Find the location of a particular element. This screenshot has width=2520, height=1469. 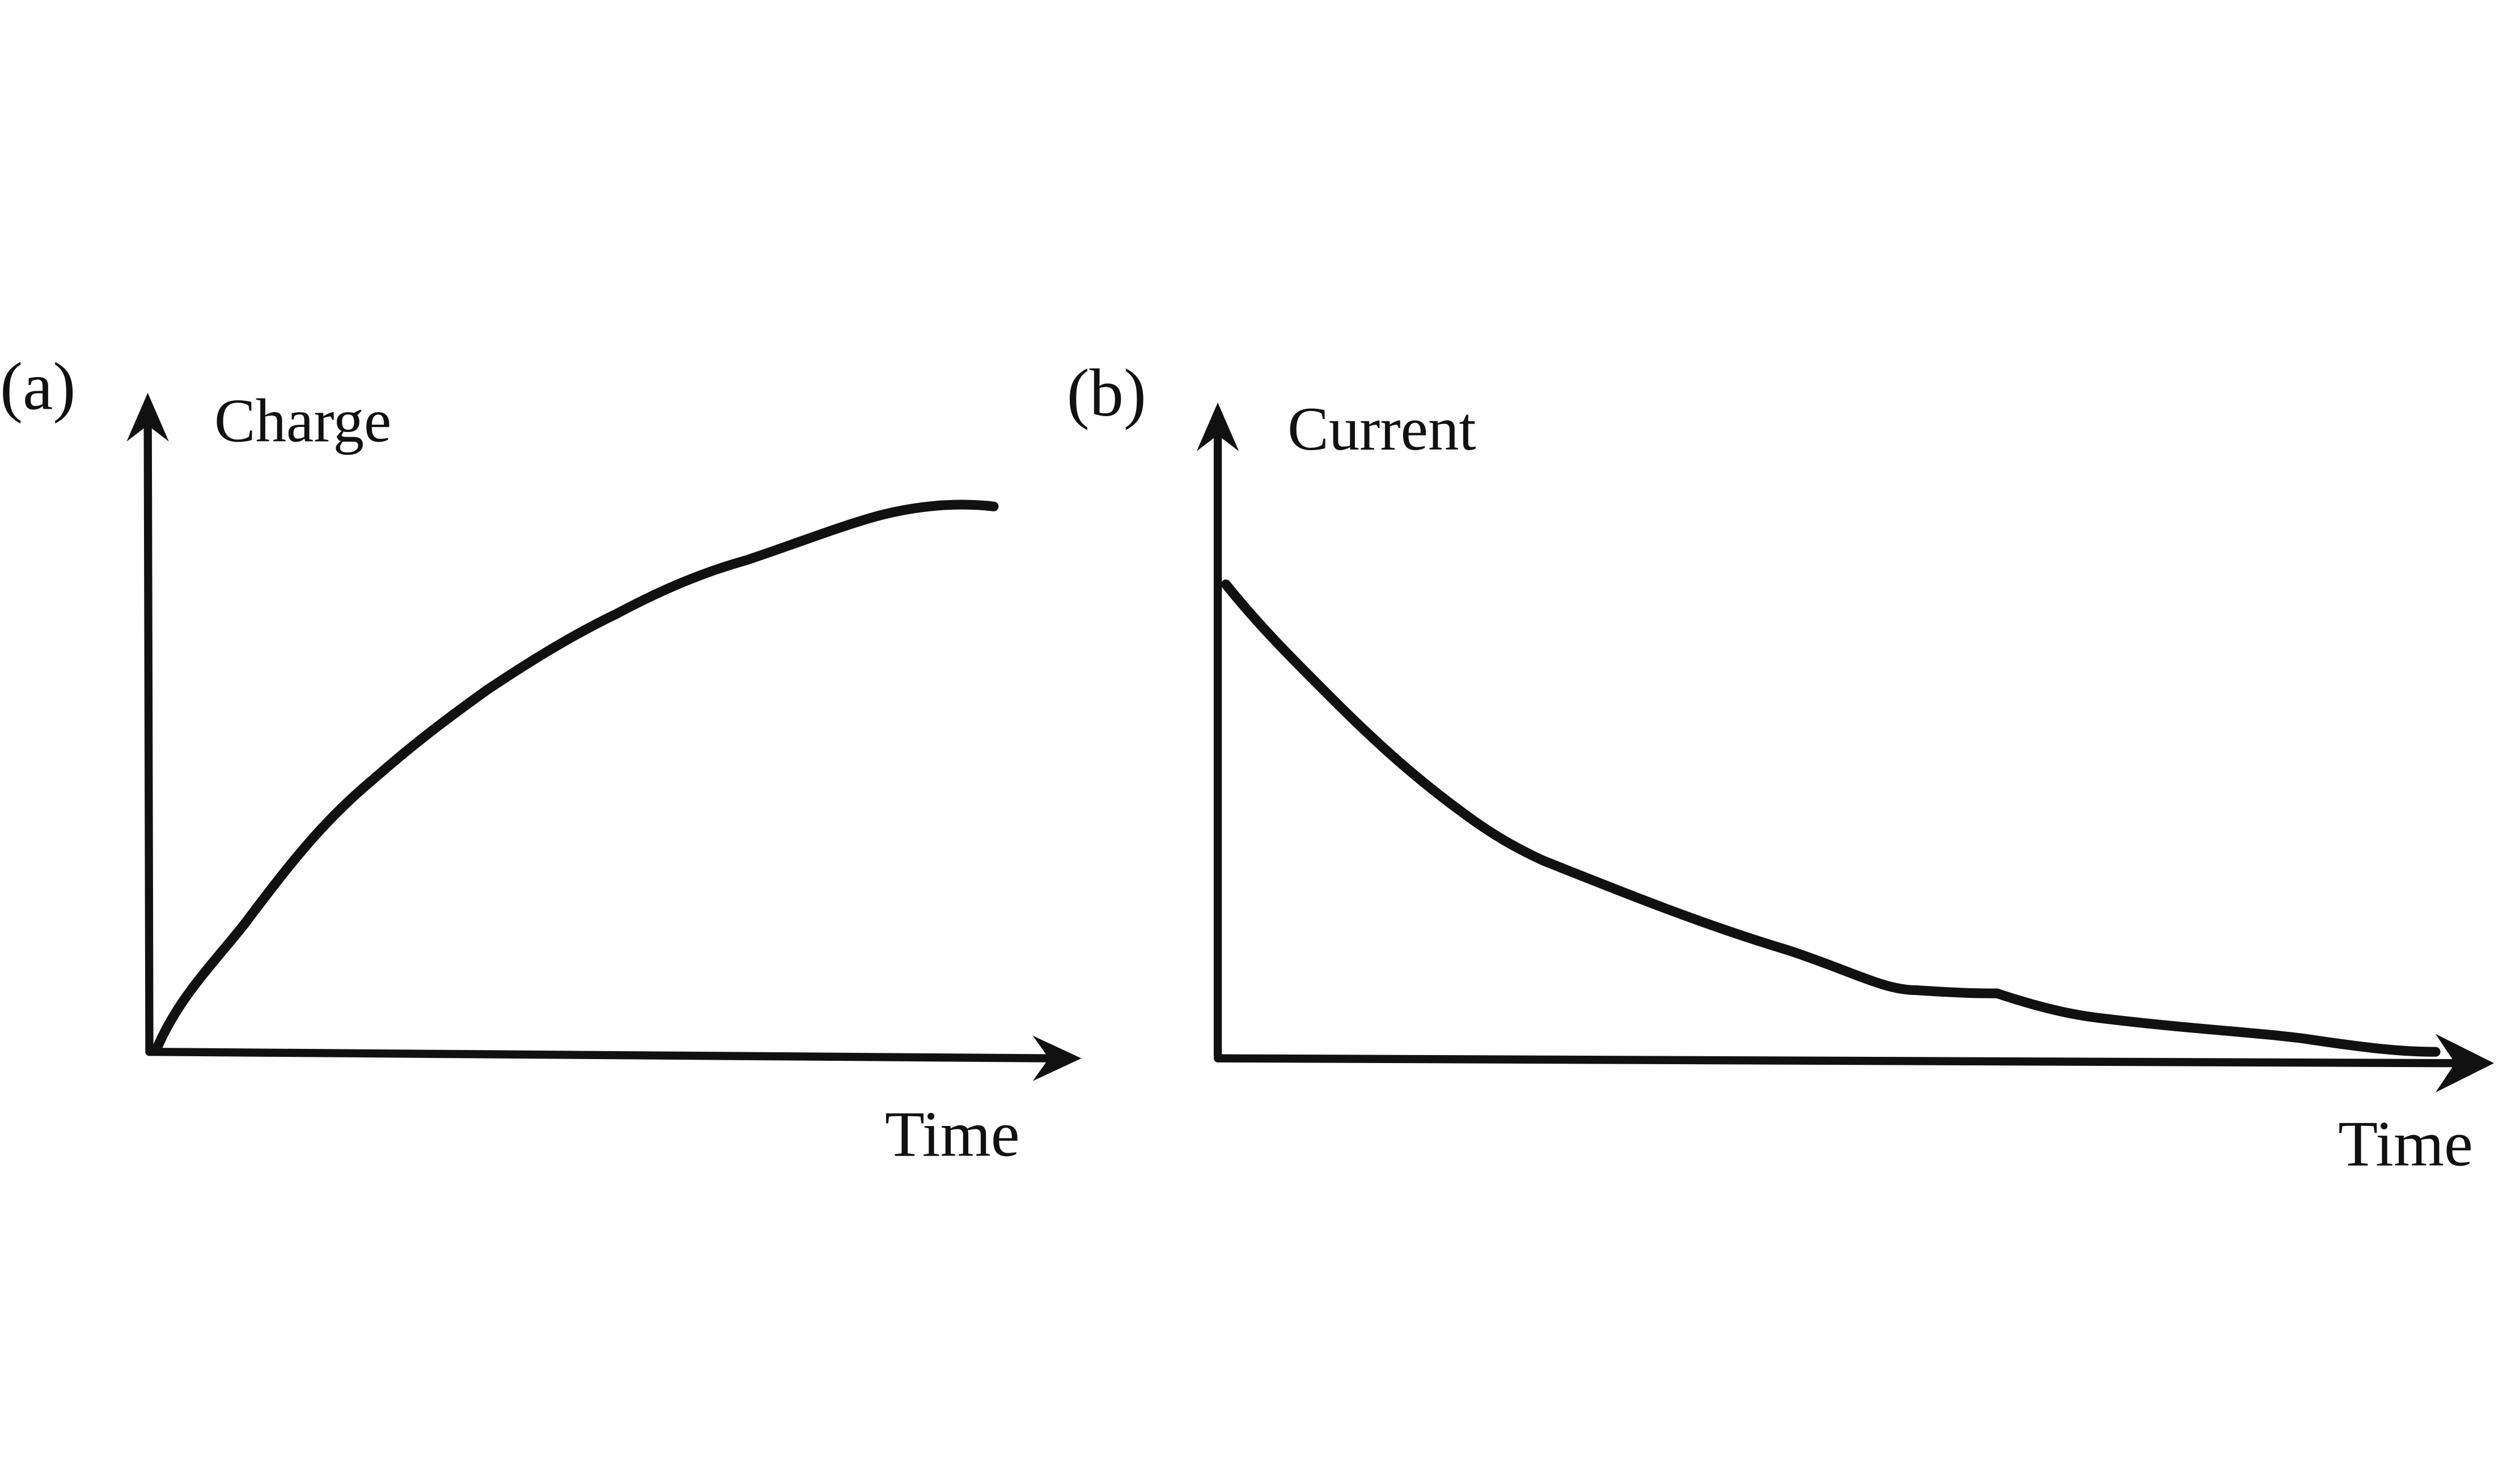

y-axis-label: Charge is located at coordinates (302, 421).